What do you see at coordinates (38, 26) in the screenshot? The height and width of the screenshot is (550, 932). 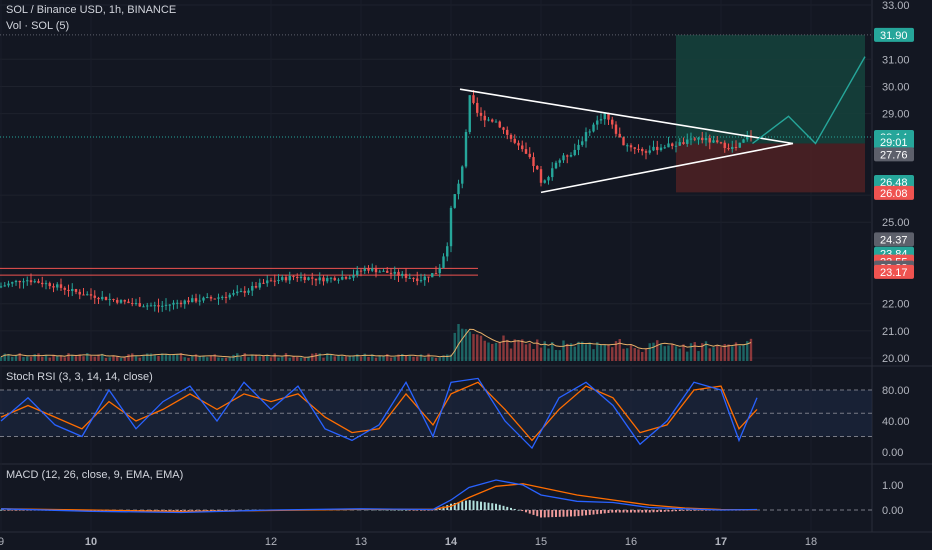 I see `volume-legend: Vol · SOL (5)` at bounding box center [38, 26].